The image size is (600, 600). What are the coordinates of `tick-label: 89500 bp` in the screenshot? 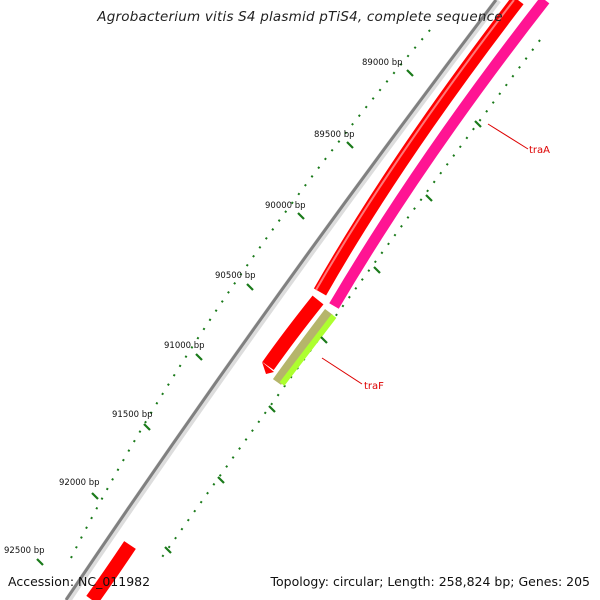 It's located at (334, 135).